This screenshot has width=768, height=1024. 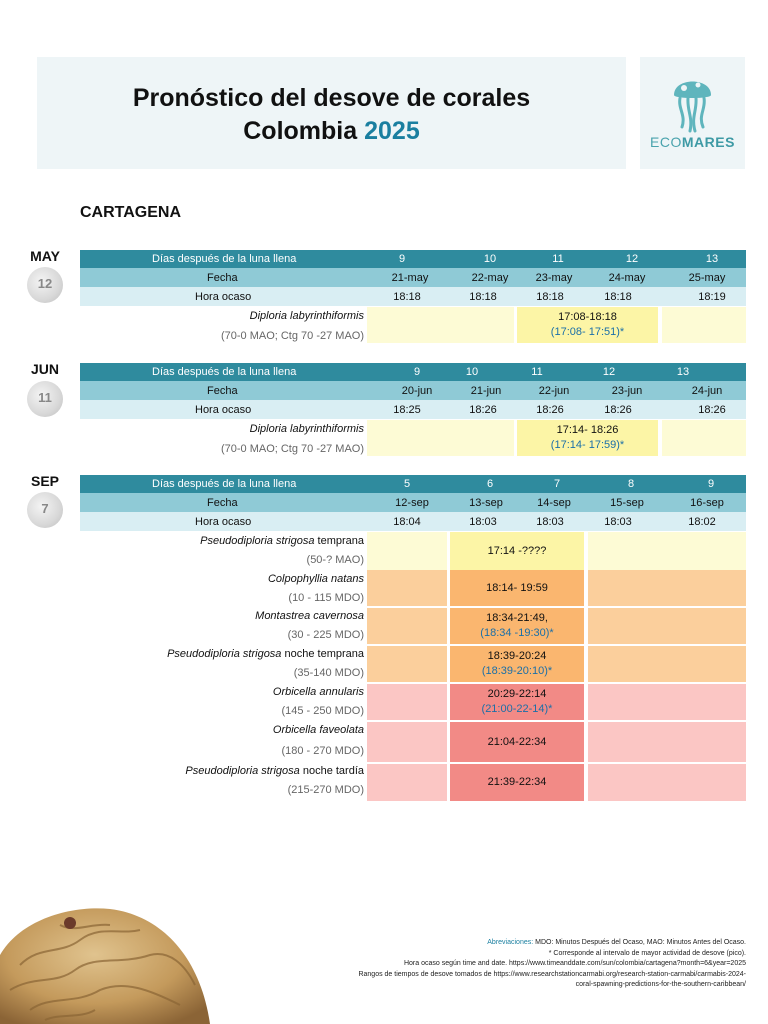 What do you see at coordinates (550, 521) in the screenshot?
I see `sep-sunset-3: 18:03` at bounding box center [550, 521].